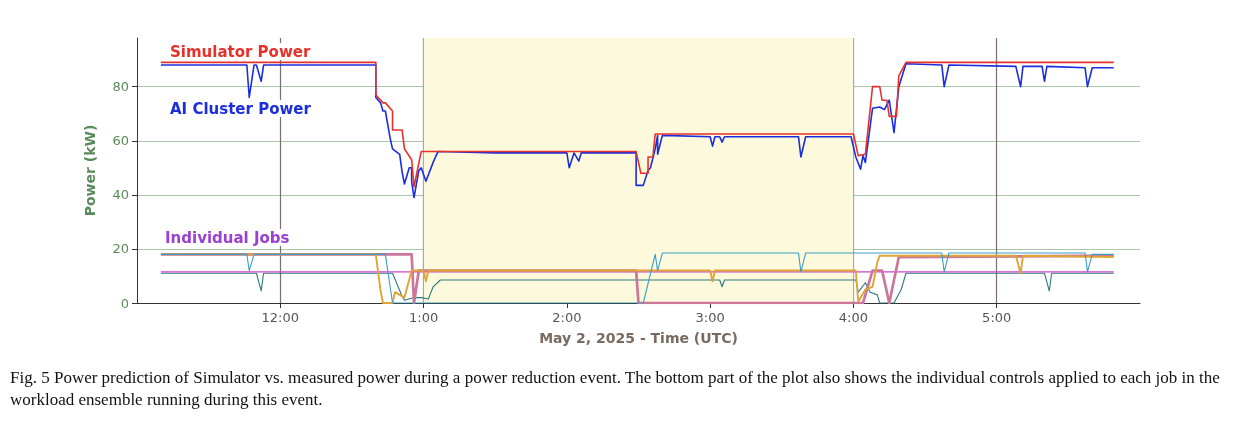 The width and height of the screenshot is (1258, 446). What do you see at coordinates (240, 51) in the screenshot?
I see `series-label: Simulator Power` at bounding box center [240, 51].